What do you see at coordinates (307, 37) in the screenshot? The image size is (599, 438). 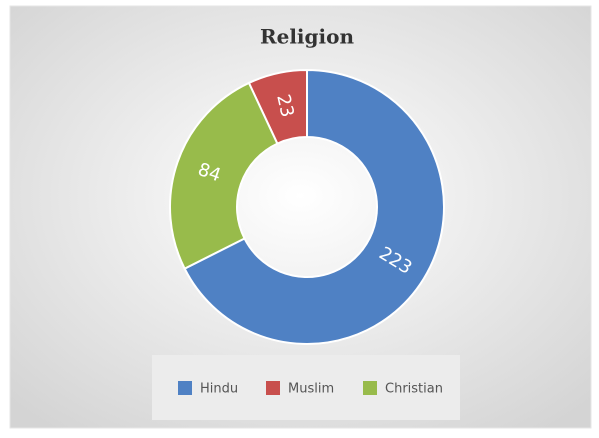 I see `chart-title: Religion` at bounding box center [307, 37].